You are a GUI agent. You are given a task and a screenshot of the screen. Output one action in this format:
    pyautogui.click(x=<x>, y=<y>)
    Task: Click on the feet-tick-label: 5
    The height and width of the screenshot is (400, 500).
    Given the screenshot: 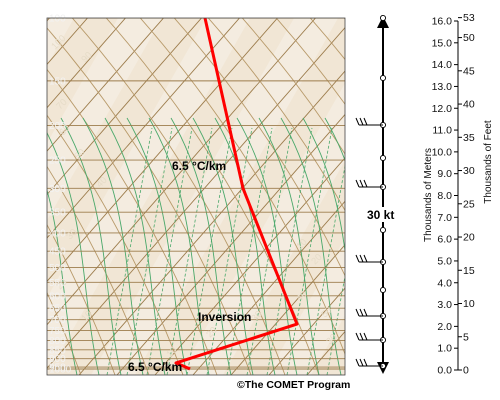 What is the action you would take?
    pyautogui.click(x=466, y=337)
    